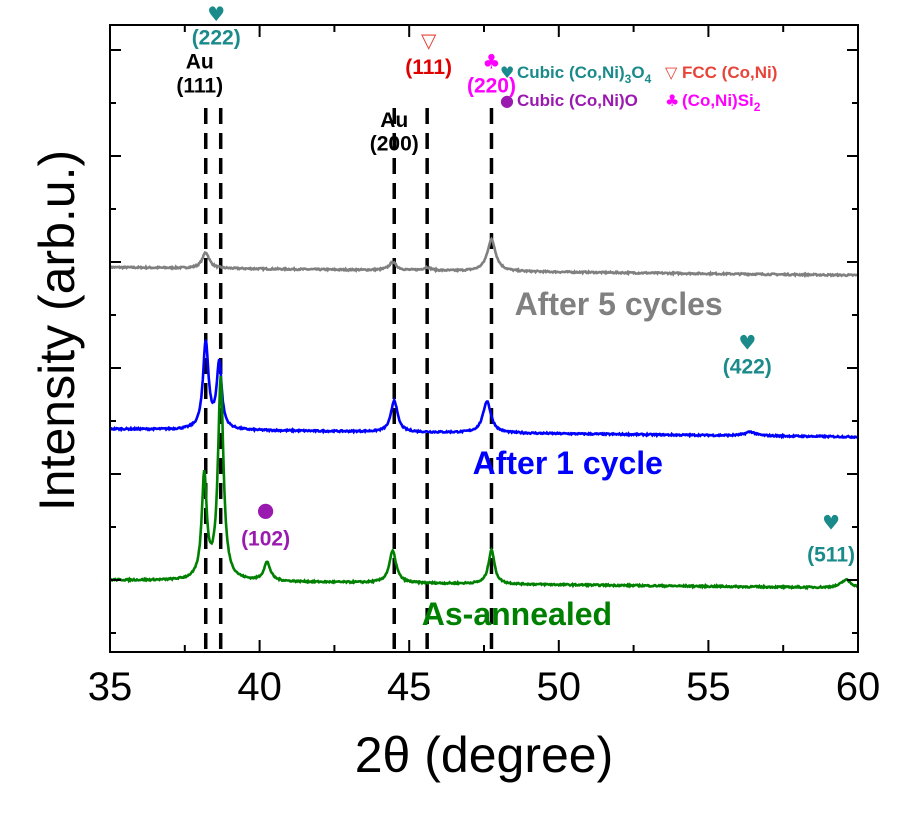 The height and width of the screenshot is (813, 902). I want to click on peak-label: (102), so click(265, 539).